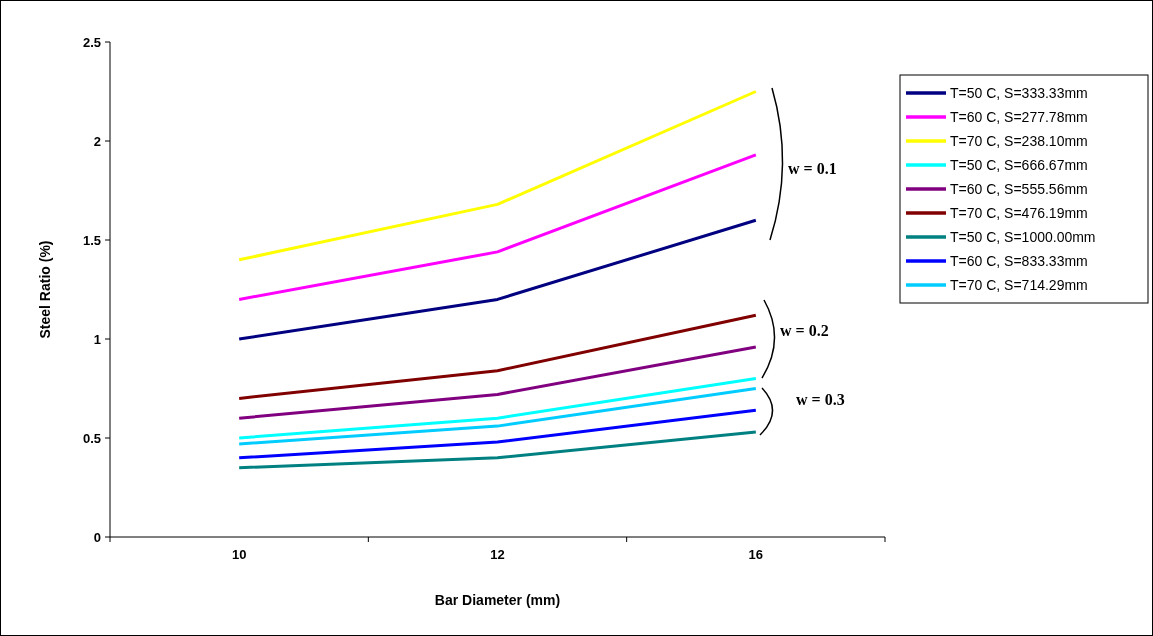 This screenshot has width=1153, height=636. I want to click on x-tick-label: 10, so click(239, 554).